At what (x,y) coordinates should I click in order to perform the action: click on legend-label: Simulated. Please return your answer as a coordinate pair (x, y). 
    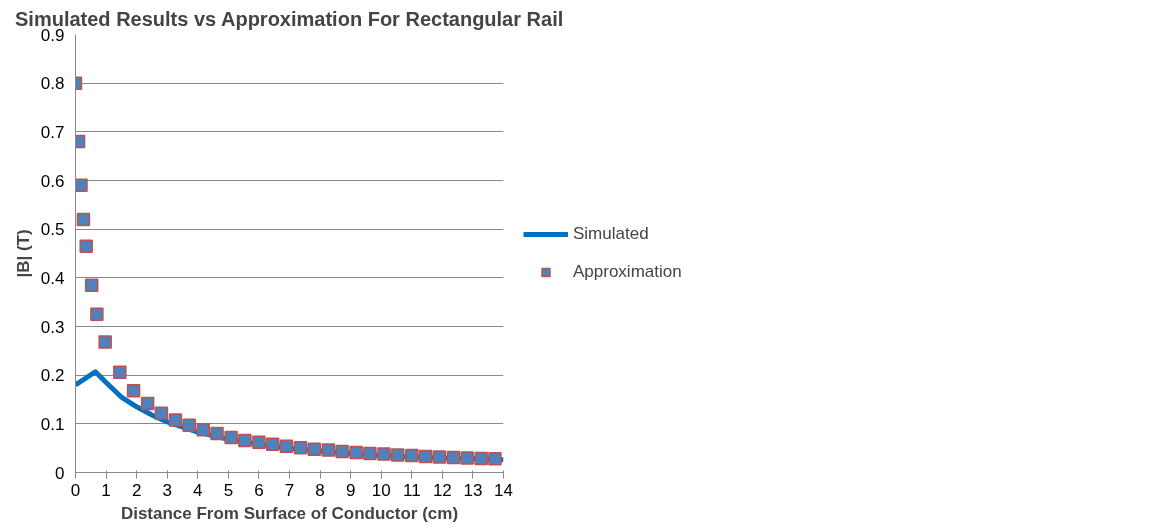
    Looking at the image, I should click on (611, 234).